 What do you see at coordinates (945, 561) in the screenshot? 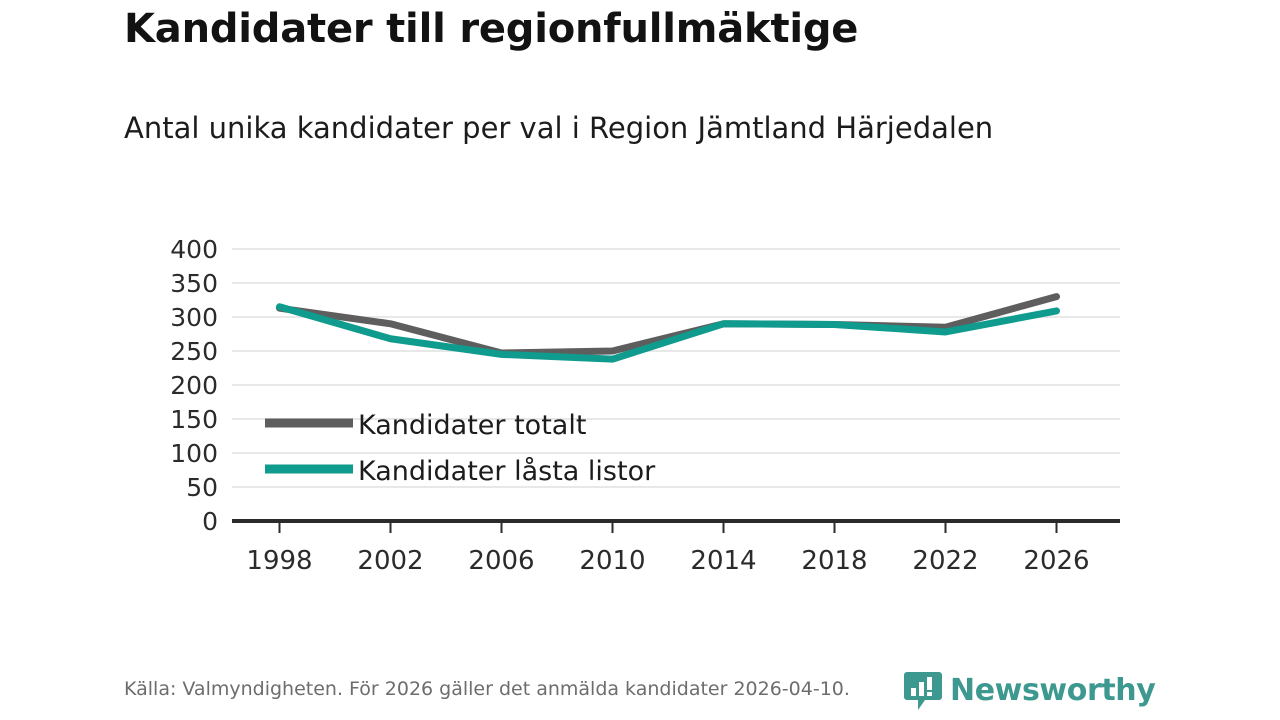
I see `x-axis-tick-label: 2022` at bounding box center [945, 561].